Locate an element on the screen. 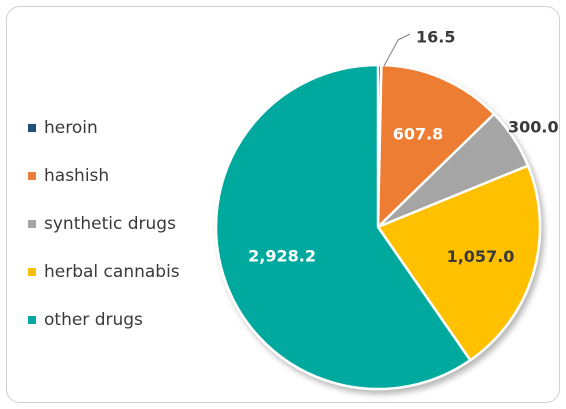 This screenshot has height=409, width=566. legend-label-hashish: hashish is located at coordinates (77, 176).